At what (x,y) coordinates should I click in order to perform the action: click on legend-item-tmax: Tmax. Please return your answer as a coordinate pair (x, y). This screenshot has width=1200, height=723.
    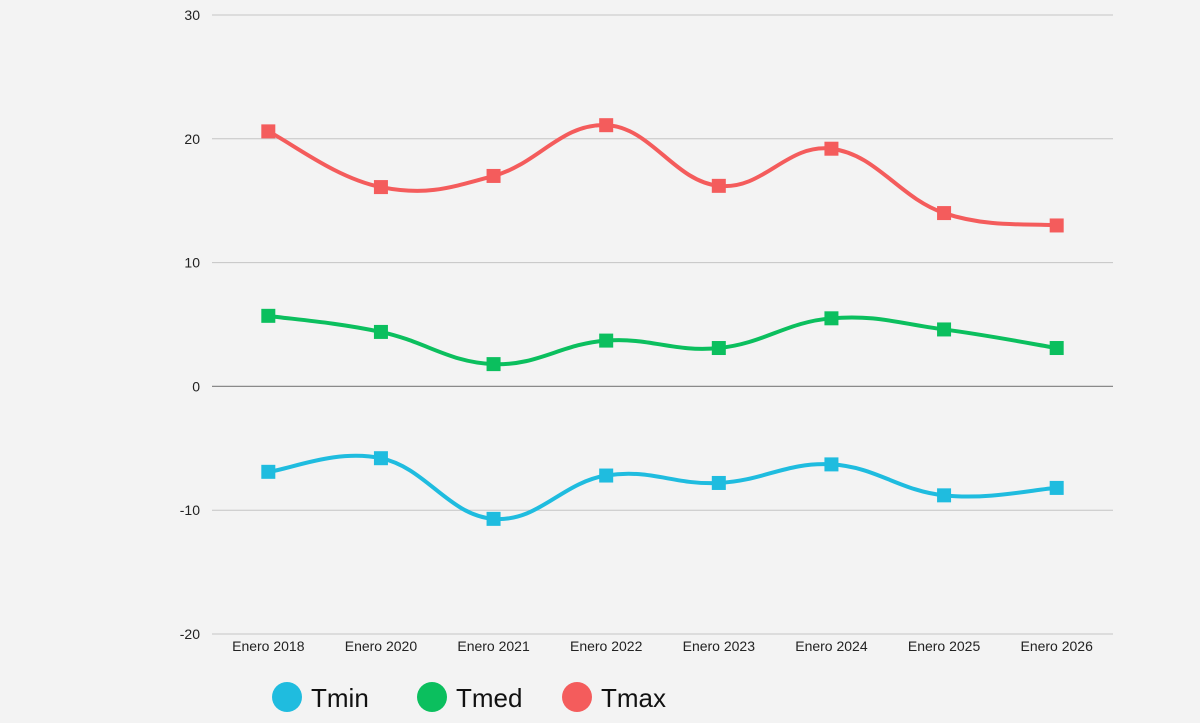
    Looking at the image, I should click on (614, 697).